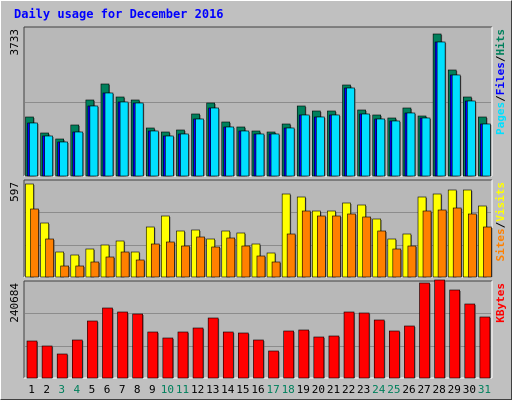 The height and width of the screenshot is (400, 512). I want to click on x-tick-label-day-7: 7, so click(122, 389).